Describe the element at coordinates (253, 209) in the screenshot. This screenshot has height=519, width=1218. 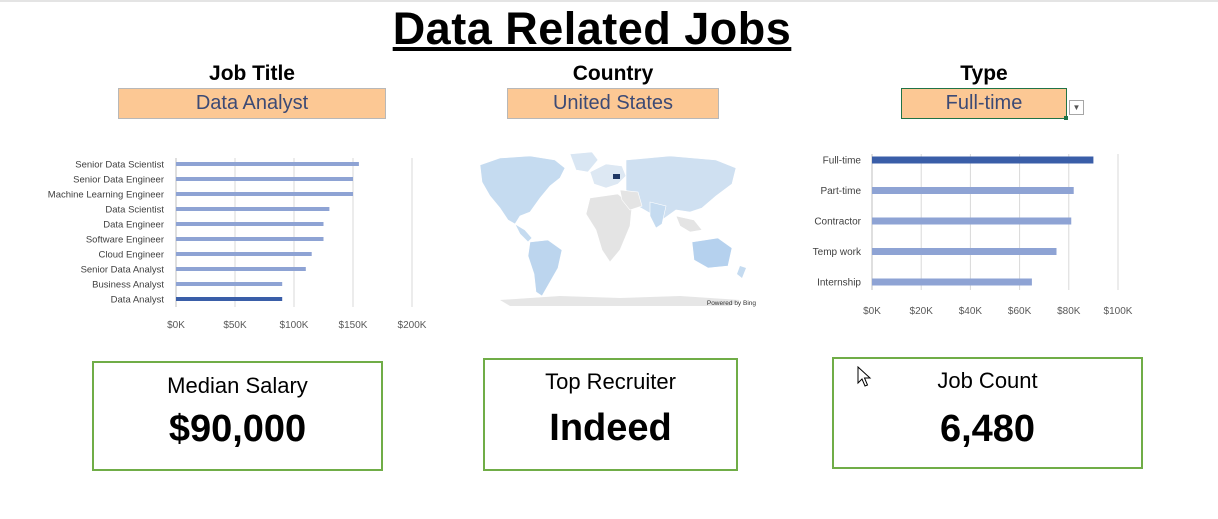
I see `bar-data-scientist` at that location.